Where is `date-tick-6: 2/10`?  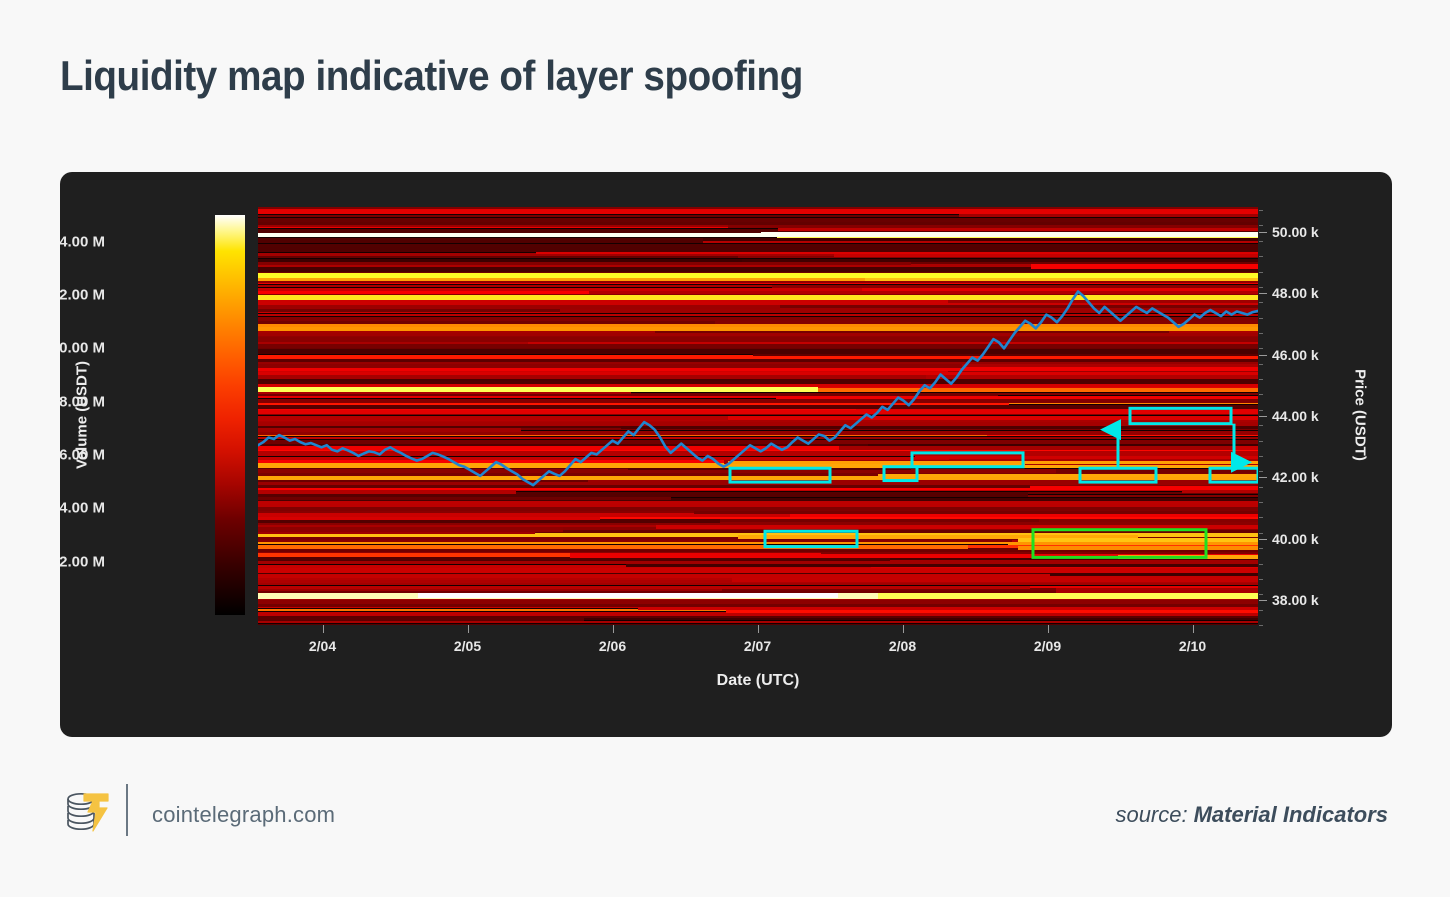 date-tick-6: 2/10 is located at coordinates (1192, 646).